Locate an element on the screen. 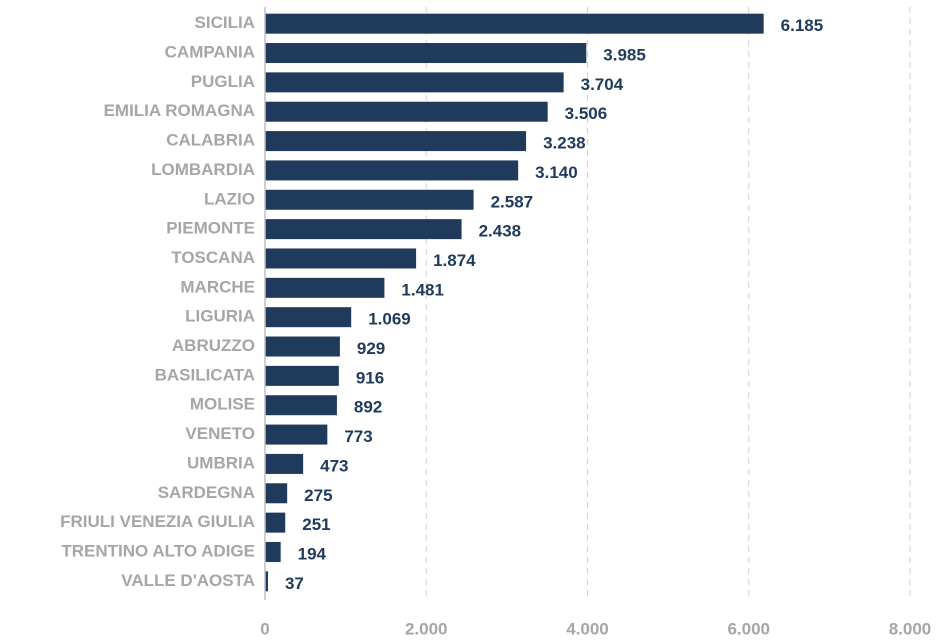 This screenshot has width=938, height=641. y-tick-label: ABRUZZO is located at coordinates (213, 345).